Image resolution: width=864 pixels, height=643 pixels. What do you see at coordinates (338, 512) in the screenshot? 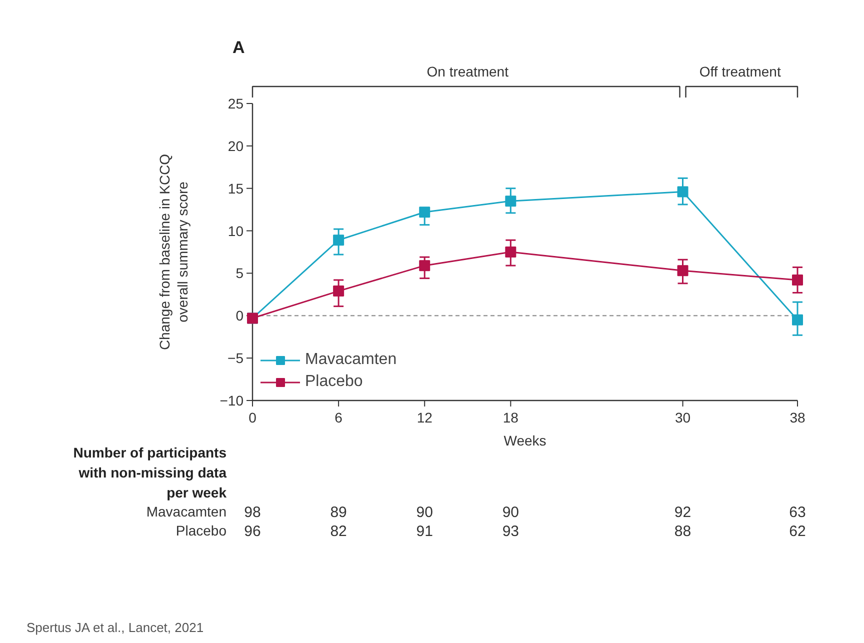
I see `text: 89` at bounding box center [338, 512].